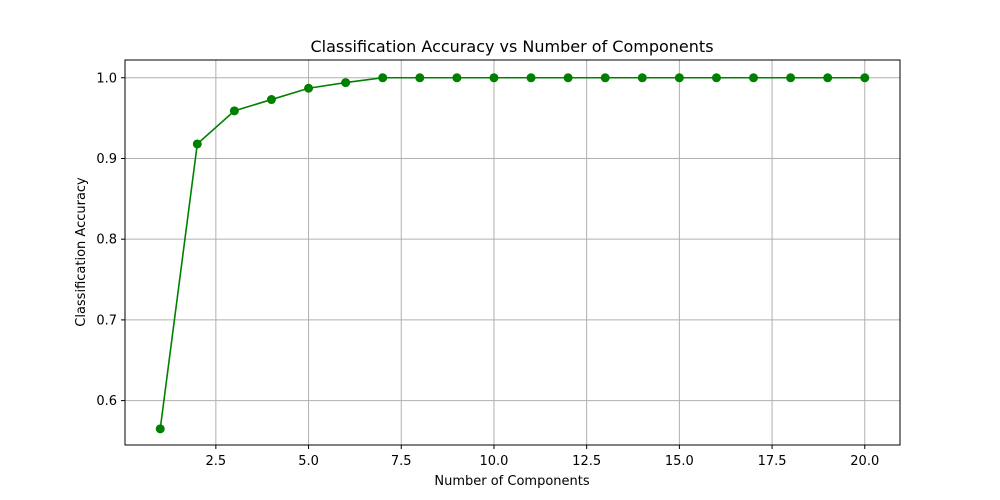  Describe the element at coordinates (106, 240) in the screenshot. I see `y-tick-label: 0.8` at that location.